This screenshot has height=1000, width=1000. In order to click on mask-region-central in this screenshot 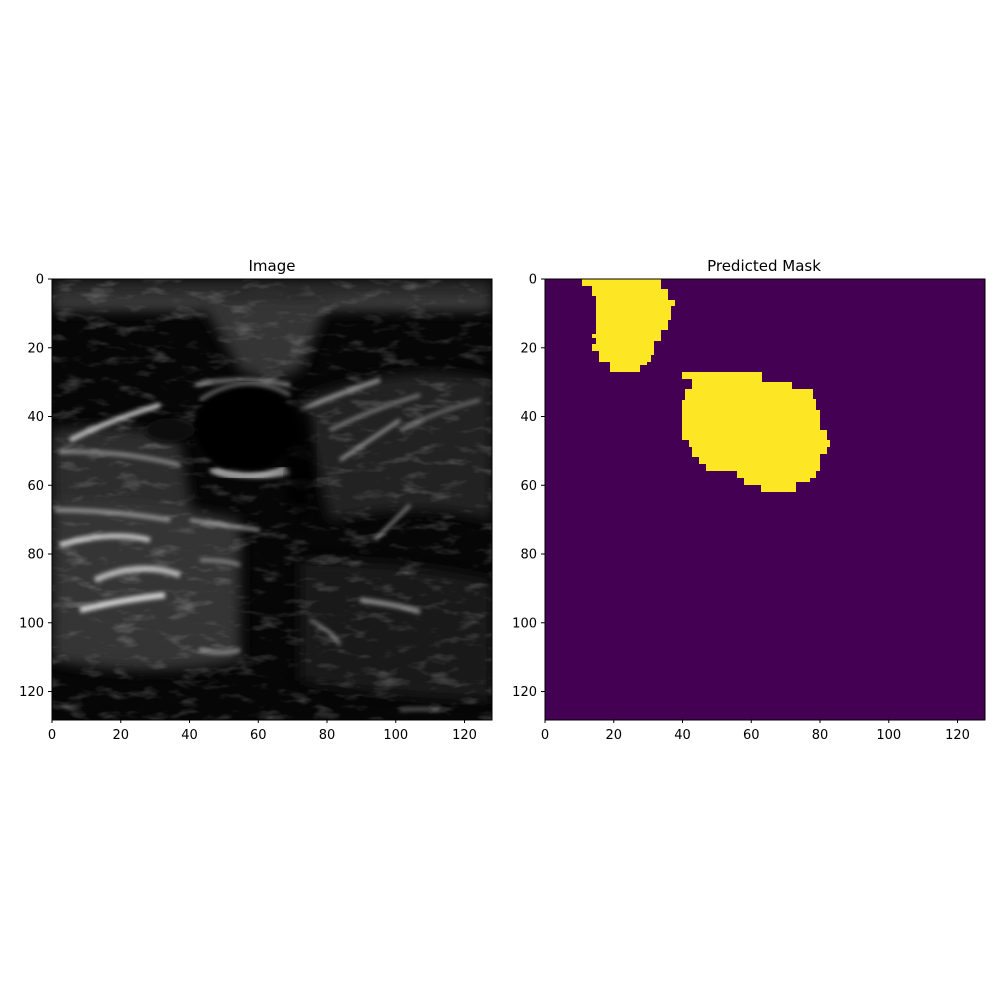, I will do `click(756, 432)`.